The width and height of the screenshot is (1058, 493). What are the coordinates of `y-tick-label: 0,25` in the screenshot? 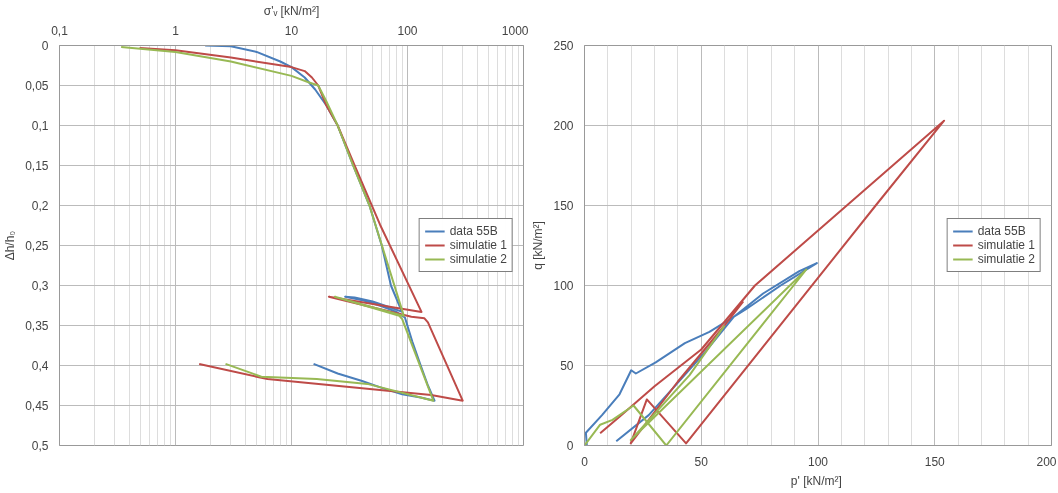 It's located at (37, 246).